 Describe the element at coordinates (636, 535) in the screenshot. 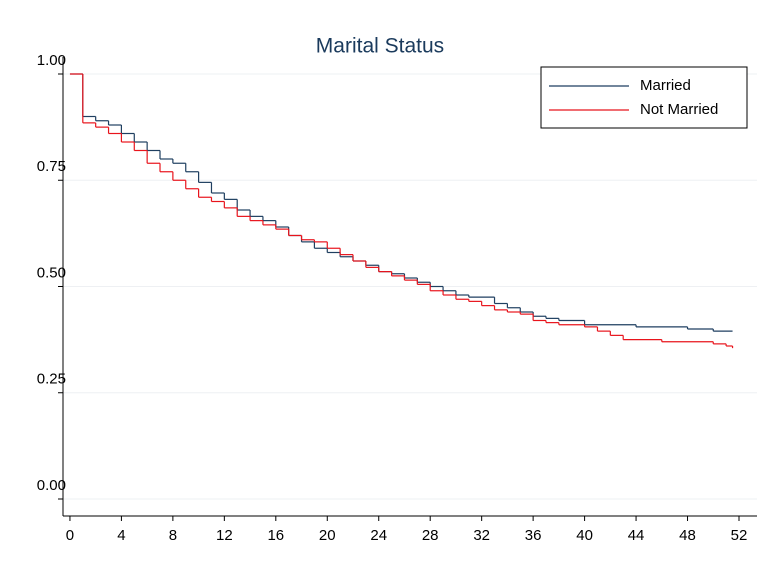

I see `x-tick-label: 44` at that location.